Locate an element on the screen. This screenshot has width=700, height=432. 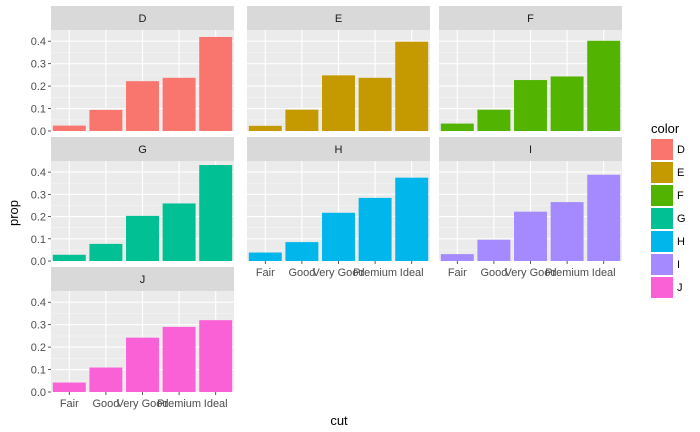
legend-key-g is located at coordinates (662, 218).